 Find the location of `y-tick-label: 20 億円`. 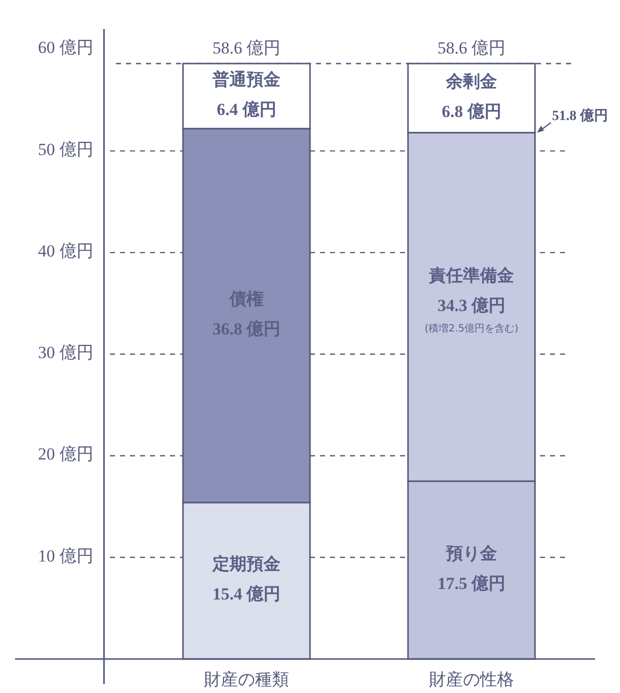

y-tick-label: 20 億円 is located at coordinates (66, 454).